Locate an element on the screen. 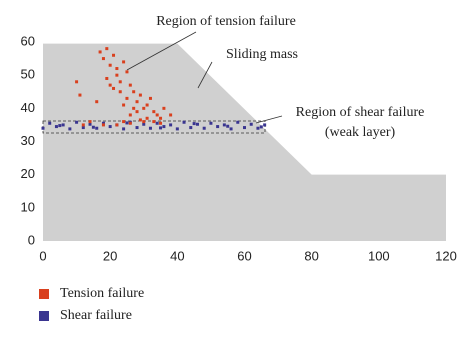 This screenshot has height=337, width=474. y-tick-label: 20 is located at coordinates (28, 173).